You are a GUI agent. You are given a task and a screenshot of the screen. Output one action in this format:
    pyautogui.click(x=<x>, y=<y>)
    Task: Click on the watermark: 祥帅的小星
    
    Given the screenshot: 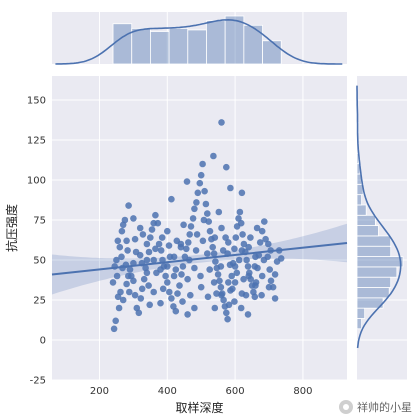 What is the action you would take?
    pyautogui.click(x=375, y=407)
    